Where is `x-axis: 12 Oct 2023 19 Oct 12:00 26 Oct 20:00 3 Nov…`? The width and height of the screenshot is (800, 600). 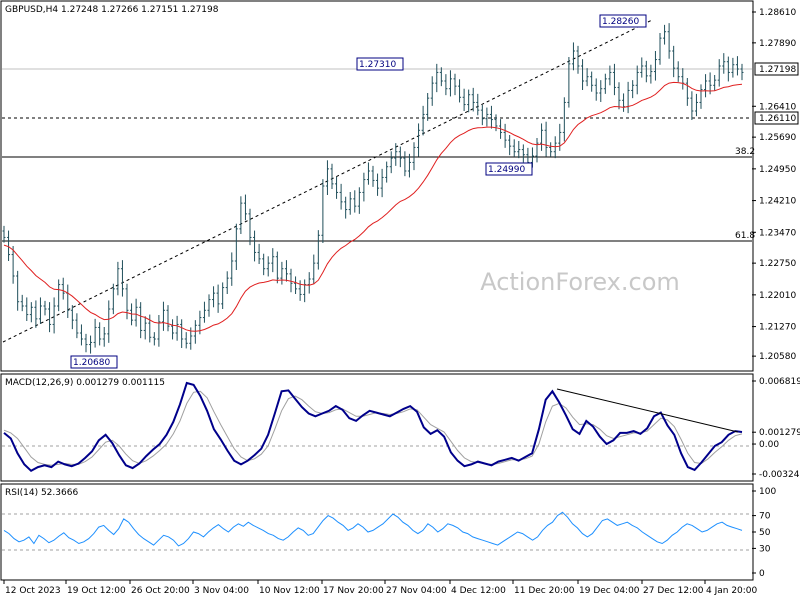 x-axis: 12 Oct 2023 19 Oct 12:00 26 Oct 20:00 3 Nov… is located at coordinates (380, 588).